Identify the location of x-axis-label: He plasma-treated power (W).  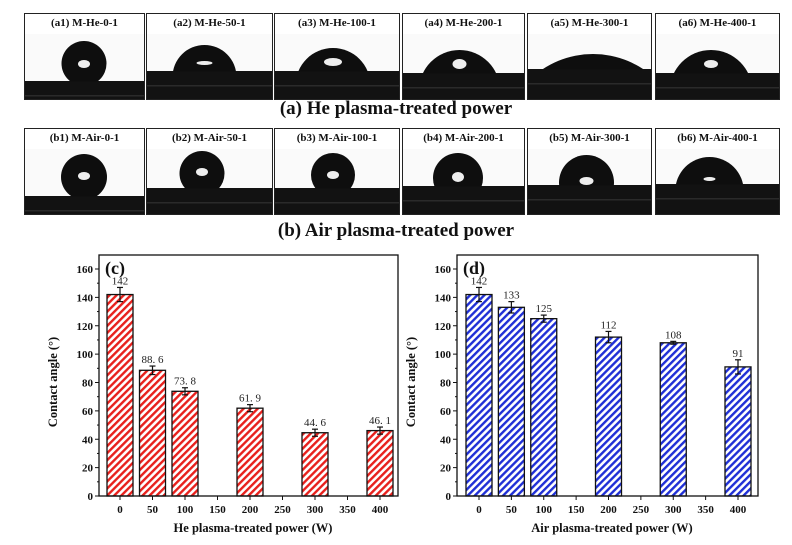
(253, 528).